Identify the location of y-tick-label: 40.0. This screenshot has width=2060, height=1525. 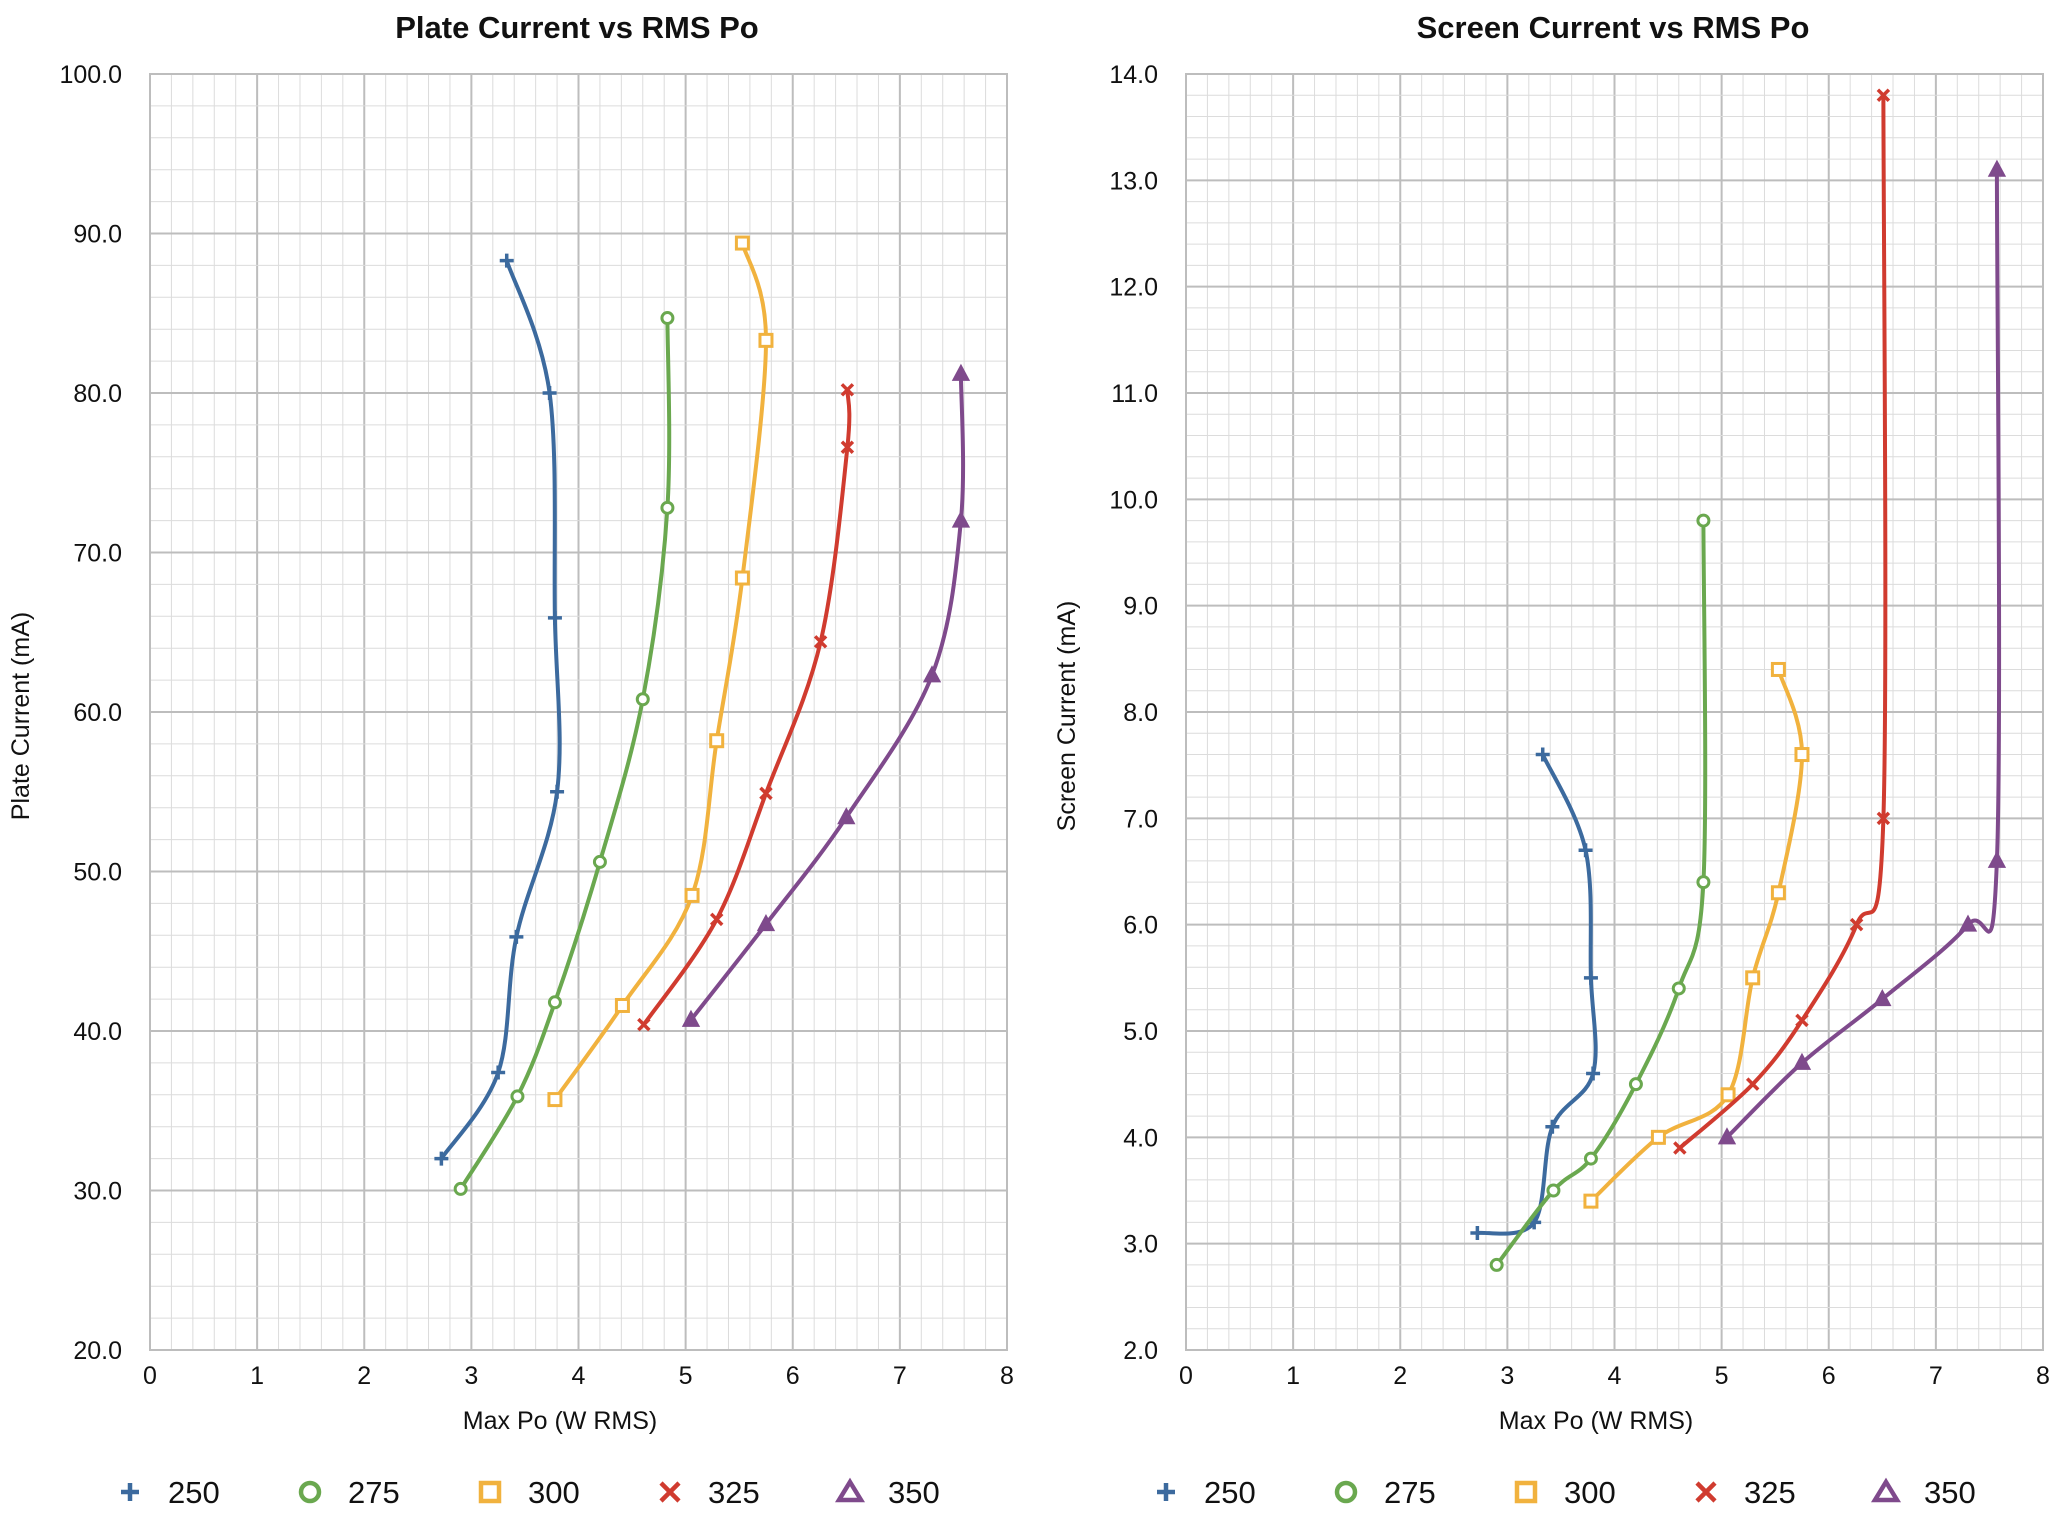
(97, 1032).